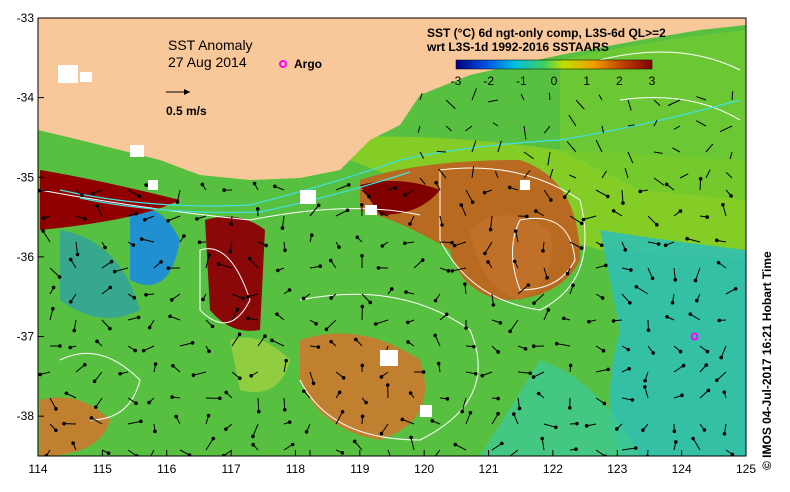 The image size is (790, 492). I want to click on argo-float-marker, so click(694, 336).